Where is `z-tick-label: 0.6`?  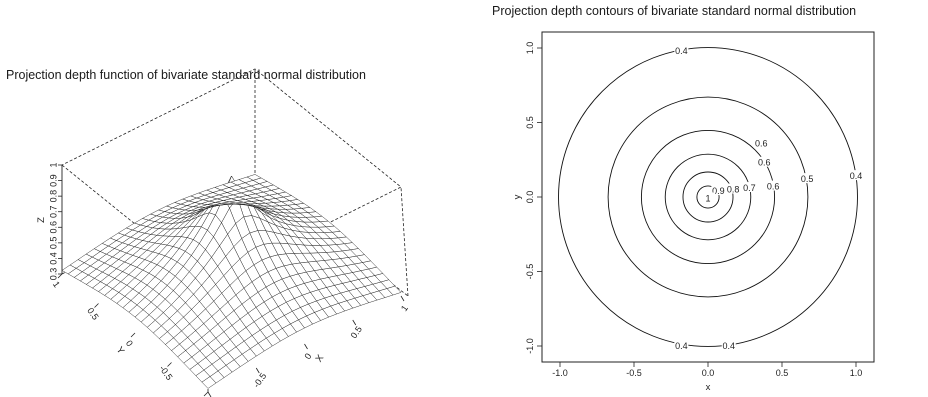 z-tick-label: 0.6 is located at coordinates (53, 227).